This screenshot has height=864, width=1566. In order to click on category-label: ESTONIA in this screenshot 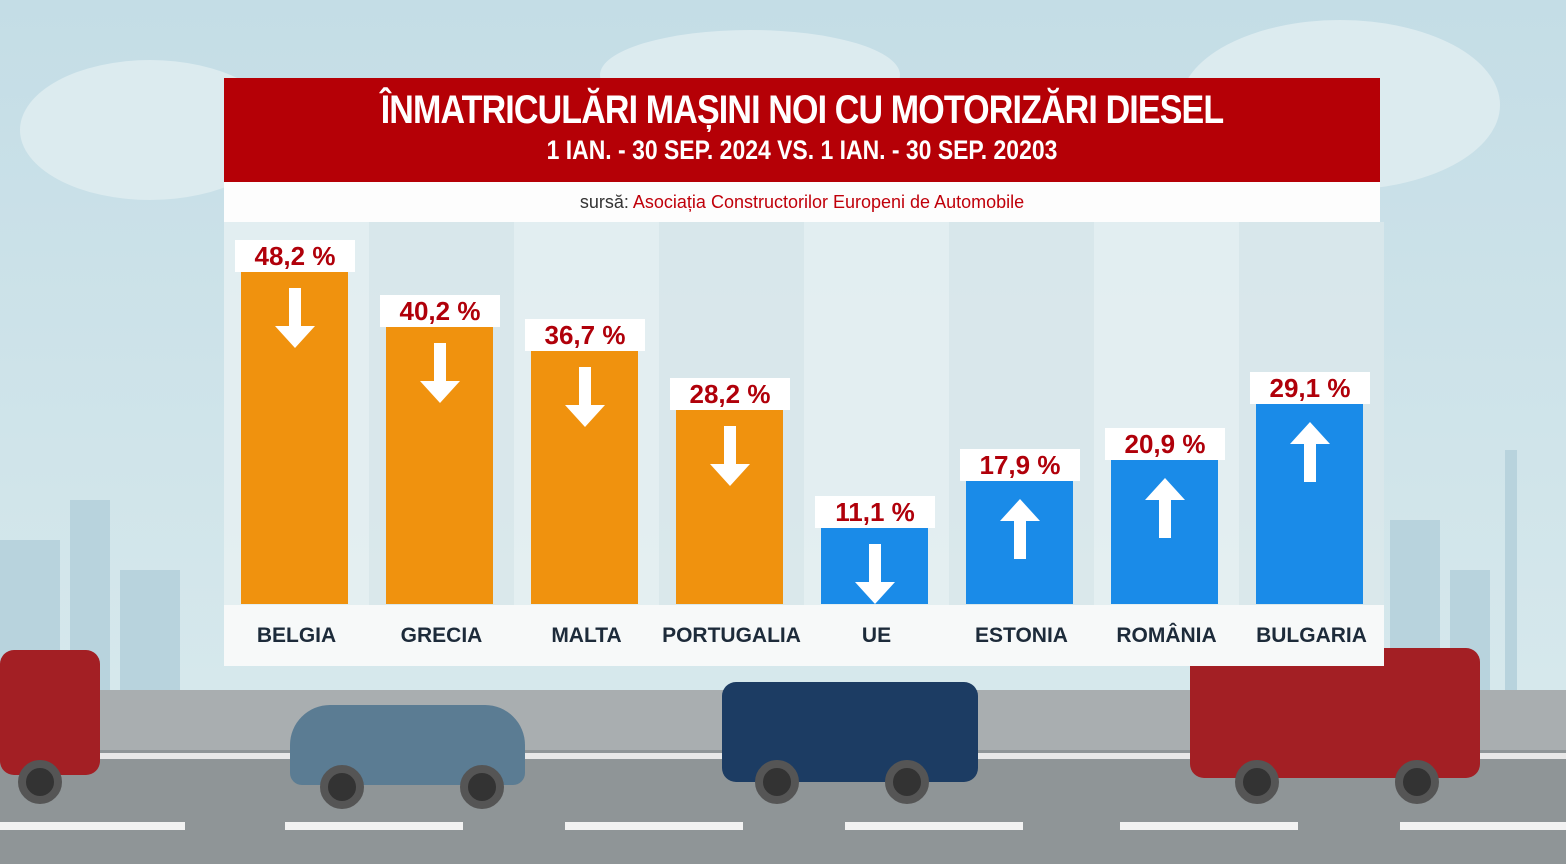, I will do `click(1021, 635)`.